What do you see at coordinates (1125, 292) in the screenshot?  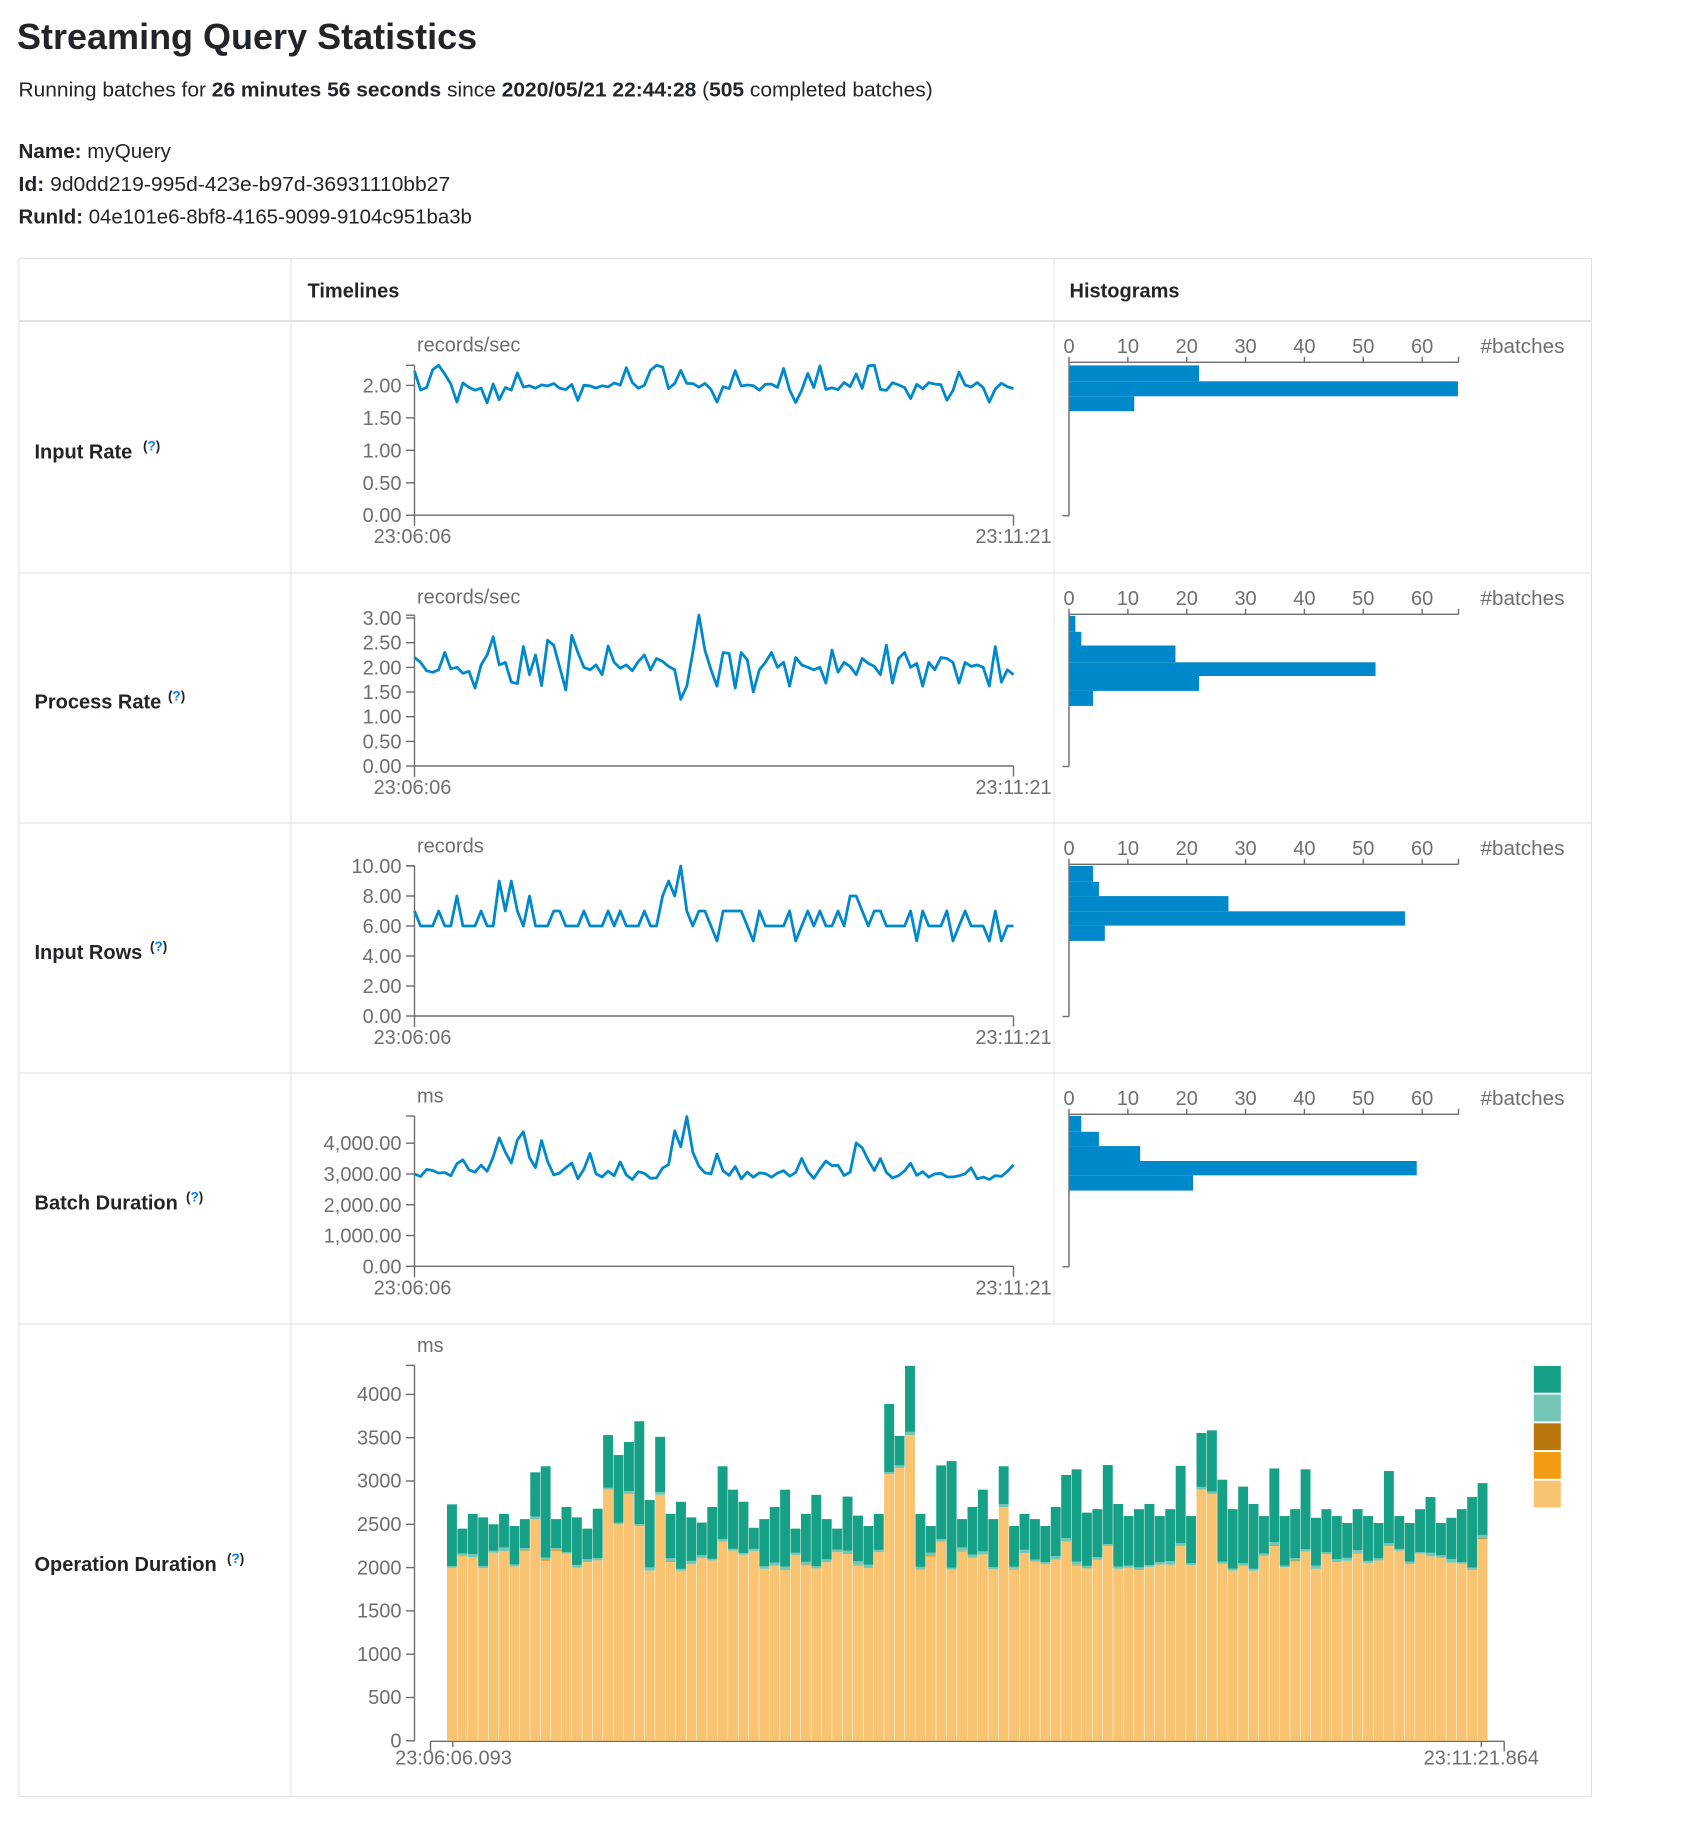 I see `svg-text: Histograms` at bounding box center [1125, 292].